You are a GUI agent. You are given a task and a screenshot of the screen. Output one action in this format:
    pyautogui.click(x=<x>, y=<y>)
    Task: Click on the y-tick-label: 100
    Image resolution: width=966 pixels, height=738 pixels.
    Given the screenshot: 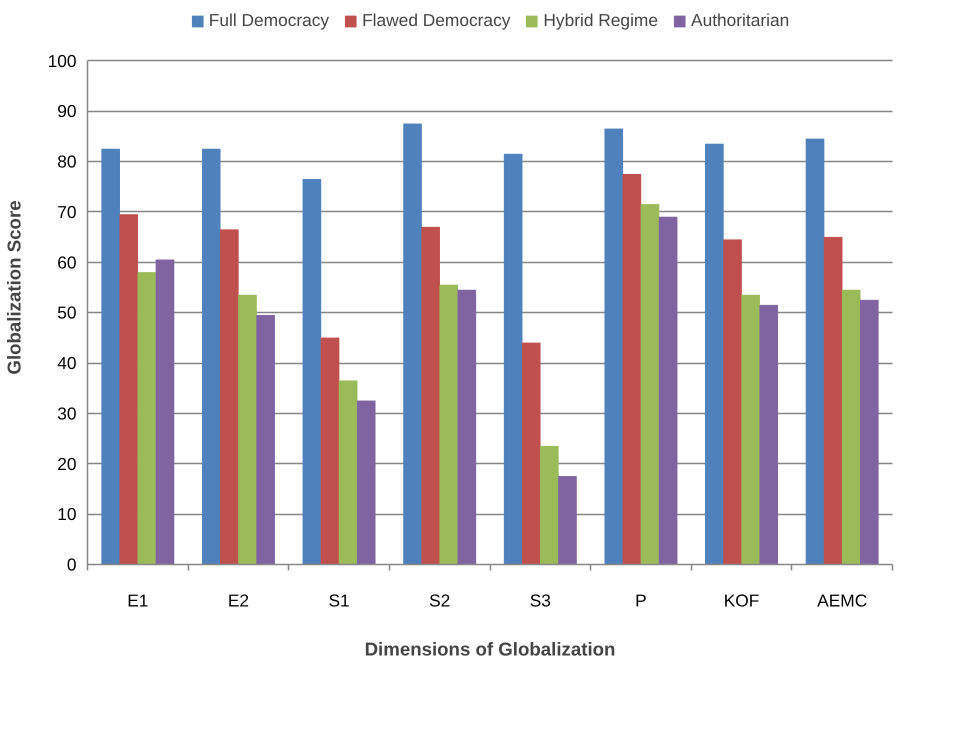 What is the action you would take?
    pyautogui.click(x=62, y=60)
    